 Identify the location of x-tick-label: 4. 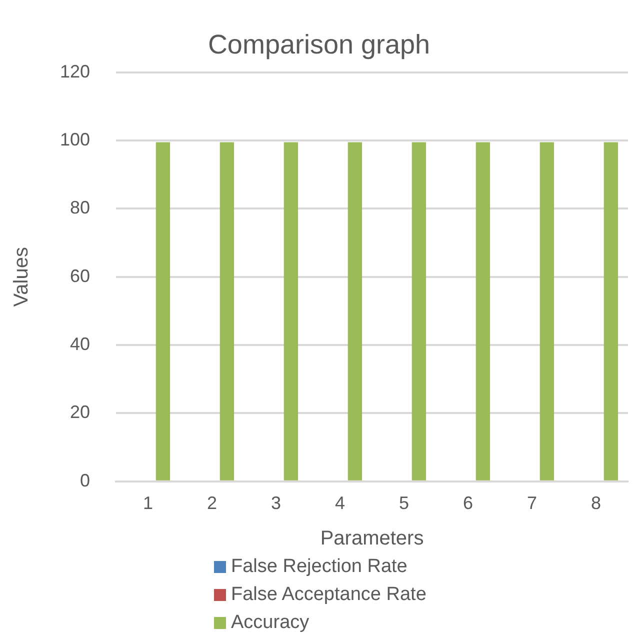
(340, 503).